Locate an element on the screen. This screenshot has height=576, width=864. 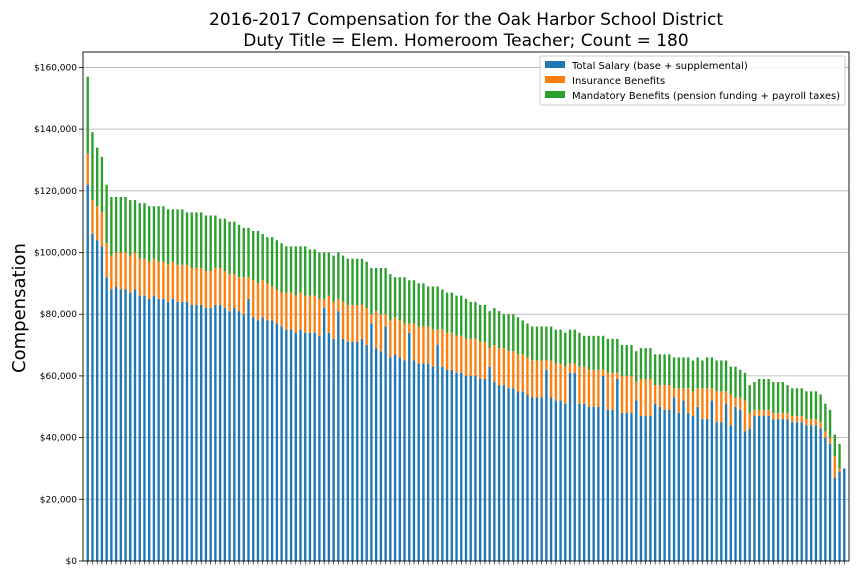
legend-box is located at coordinates (692, 80).